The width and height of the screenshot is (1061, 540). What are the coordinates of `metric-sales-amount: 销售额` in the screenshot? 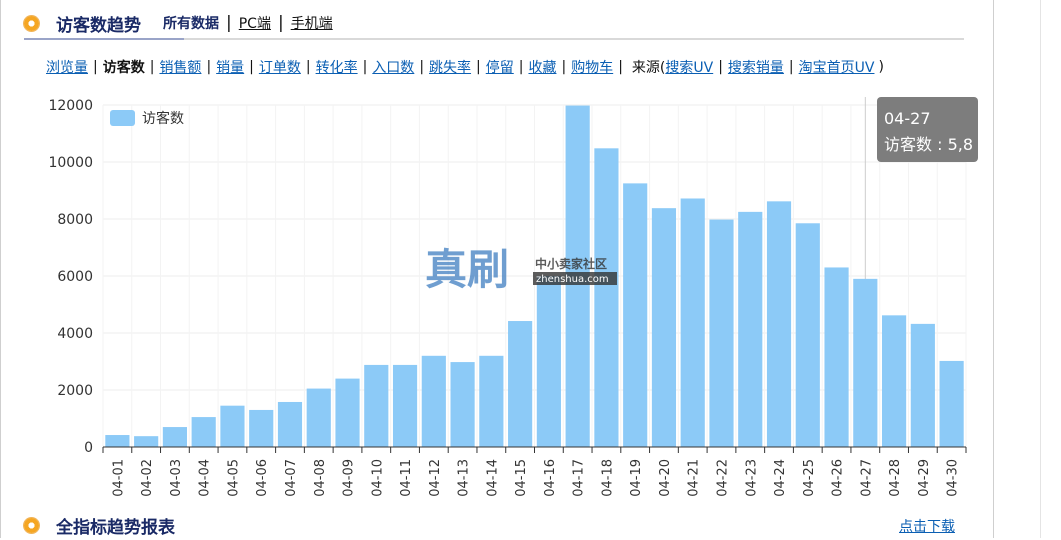 It's located at (180, 68).